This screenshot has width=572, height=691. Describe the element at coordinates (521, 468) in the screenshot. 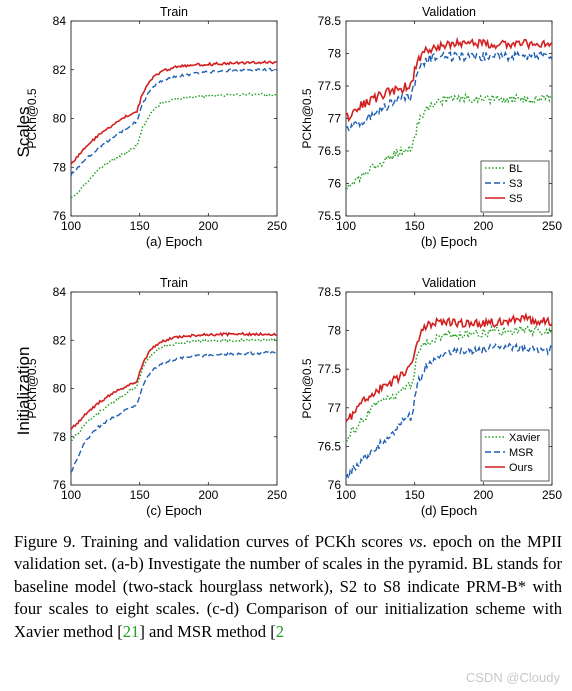

I see `legend-label-ours: Ours` at that location.